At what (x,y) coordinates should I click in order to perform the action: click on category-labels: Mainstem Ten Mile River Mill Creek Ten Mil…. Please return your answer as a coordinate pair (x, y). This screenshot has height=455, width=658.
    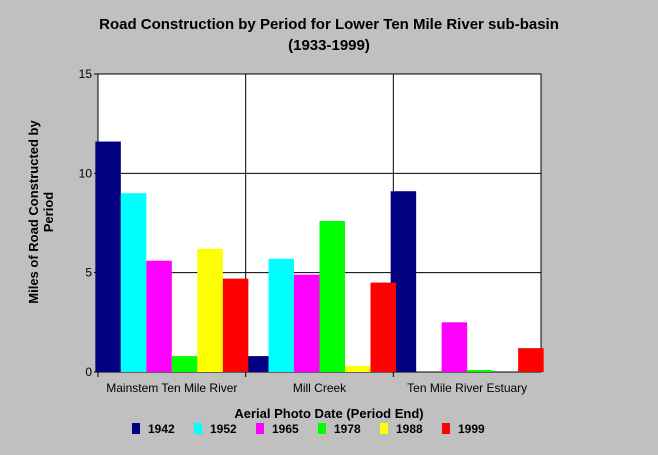
    Looking at the image, I should click on (312, 383).